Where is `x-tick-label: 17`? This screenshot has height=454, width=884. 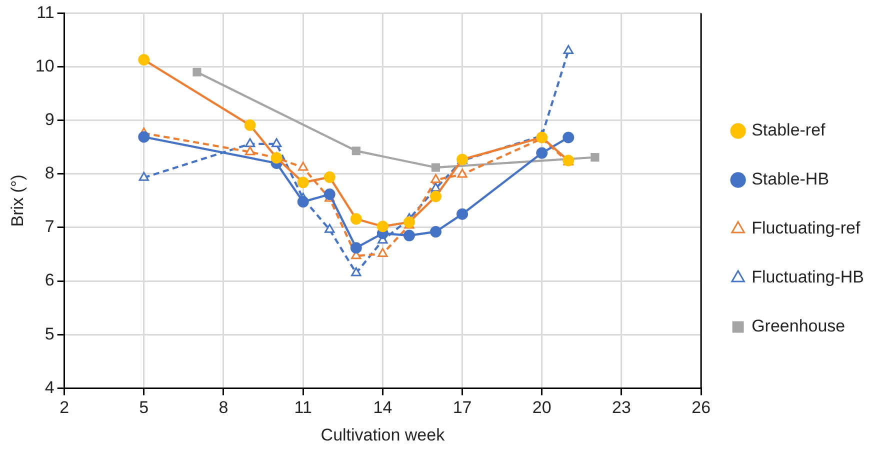 x-tick-label: 17 is located at coordinates (462, 408).